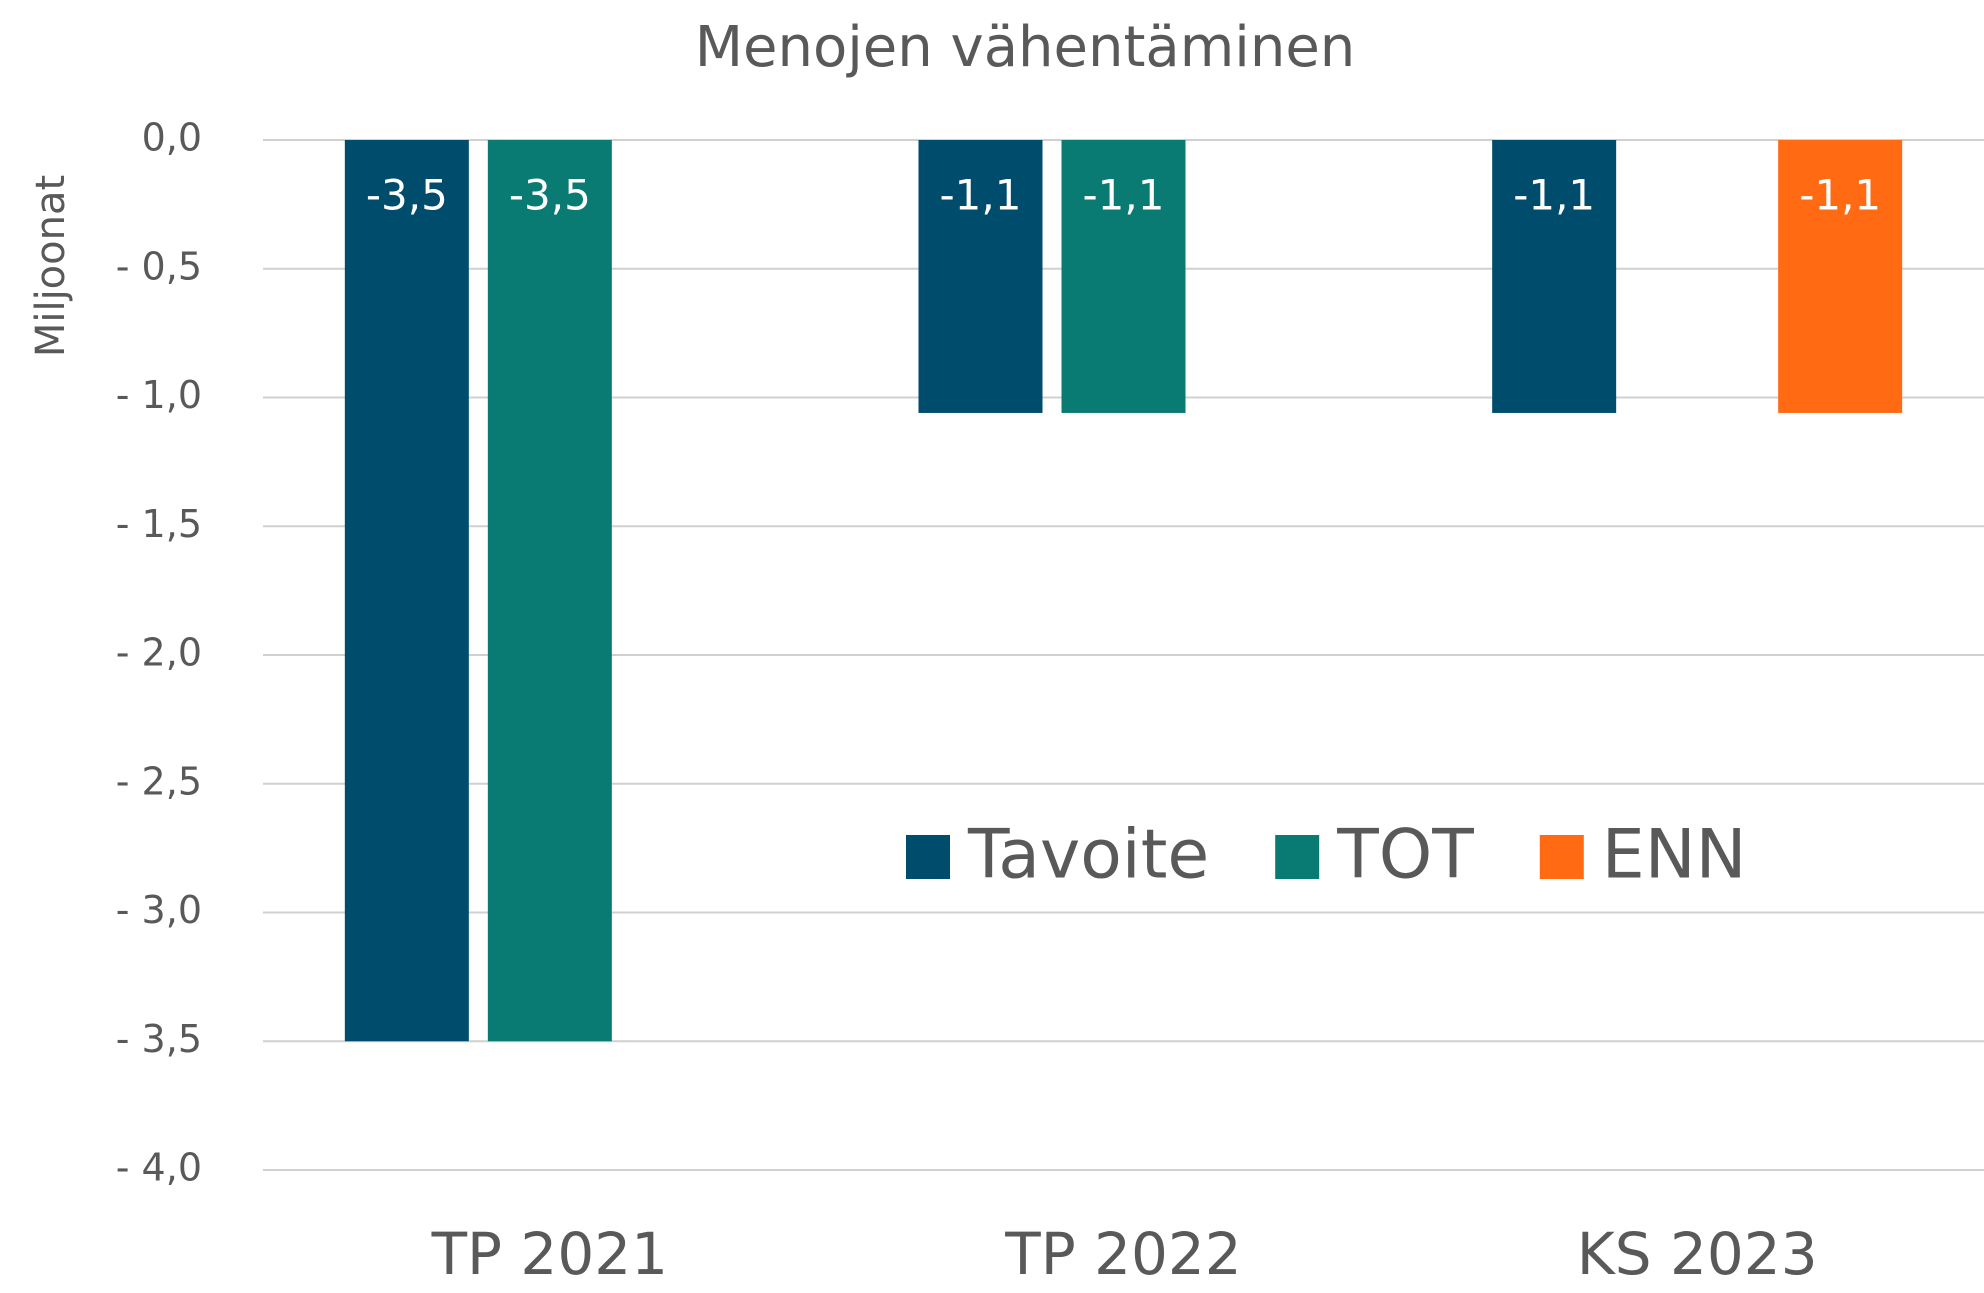  Describe the element at coordinates (51, 266) in the screenshot. I see `y-axis-label: Miljoonat` at that location.